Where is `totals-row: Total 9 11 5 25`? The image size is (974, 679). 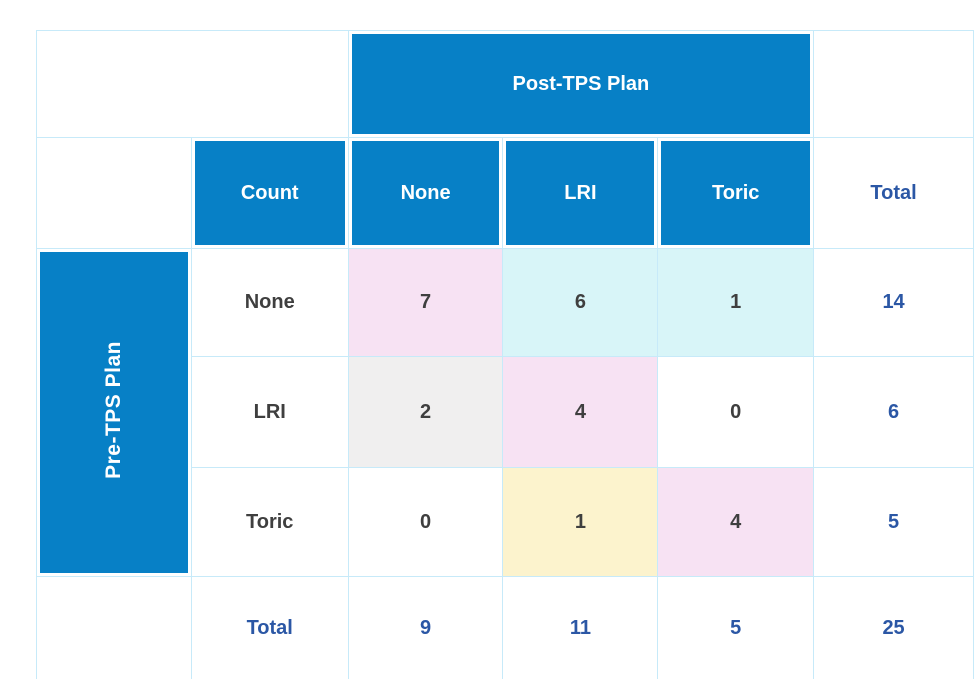
totals-row: Total 9 11 5 25 is located at coordinates (505, 627).